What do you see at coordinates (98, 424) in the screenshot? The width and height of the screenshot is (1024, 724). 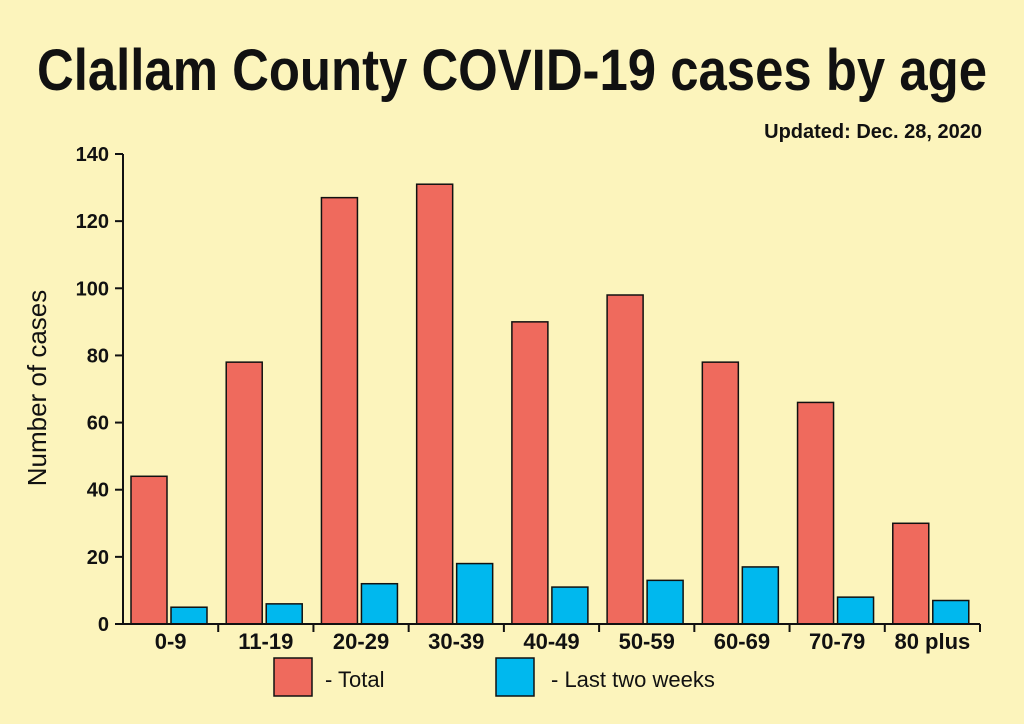 I see `y-tick-label: 60` at bounding box center [98, 424].